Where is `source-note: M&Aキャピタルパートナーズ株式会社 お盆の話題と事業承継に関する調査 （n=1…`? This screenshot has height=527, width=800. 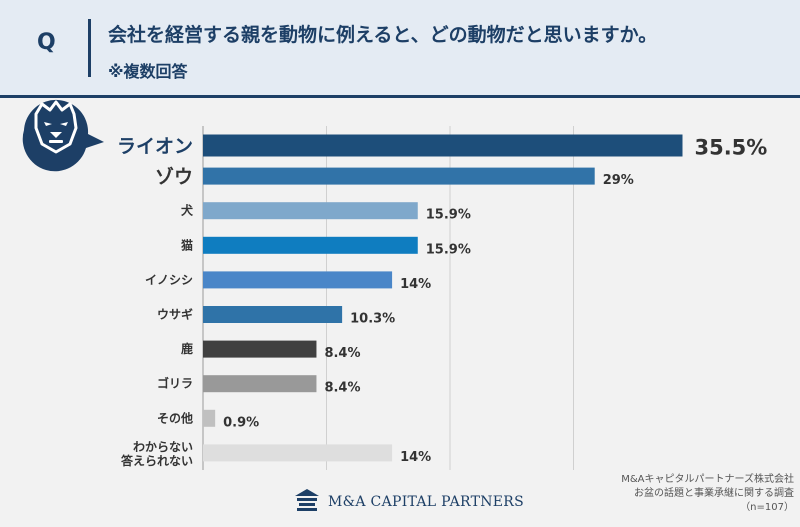 source-note: M&Aキャピタルパートナーズ株式会社 お盆の話題と事業承継に関する調査 （n=1… is located at coordinates (707, 494).